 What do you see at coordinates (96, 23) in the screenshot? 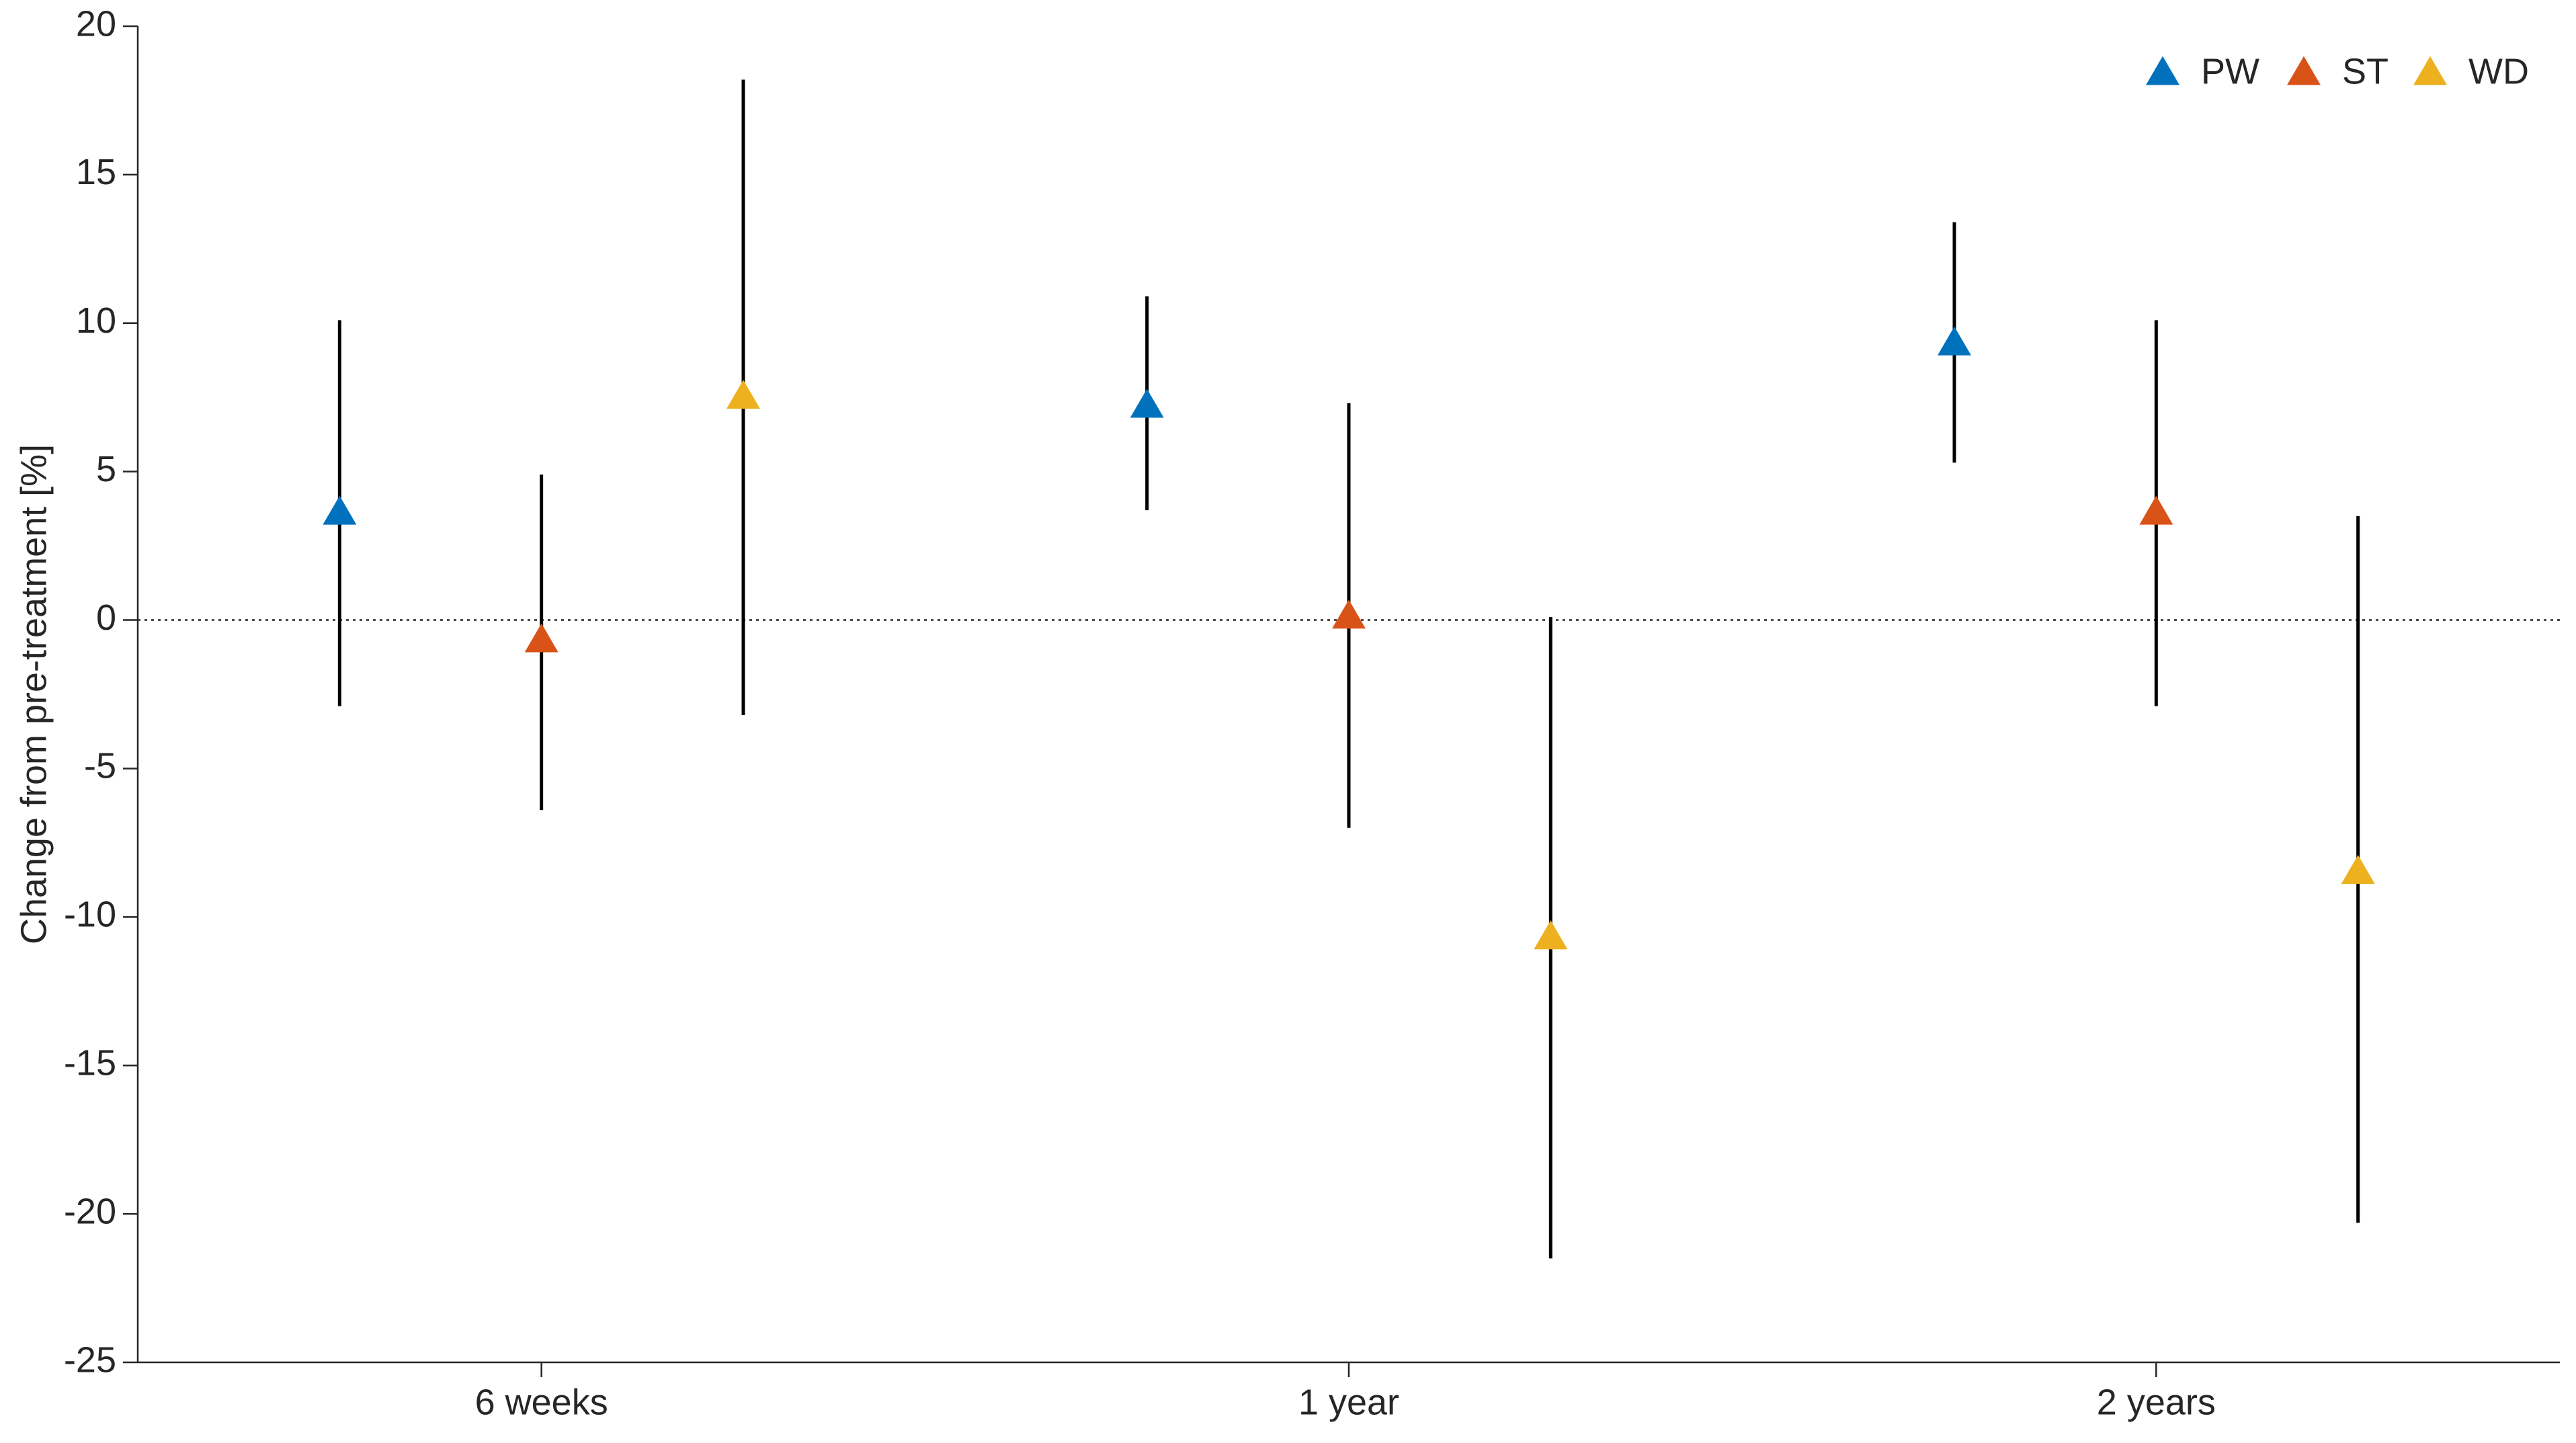
I see `y-tick-label: 20` at bounding box center [96, 23].